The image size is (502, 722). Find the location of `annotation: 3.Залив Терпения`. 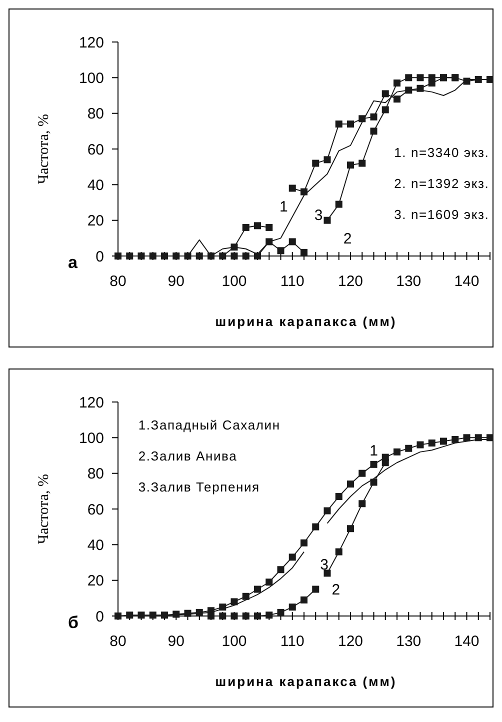

annotation: 3.Залив Терпения is located at coordinates (199, 487).